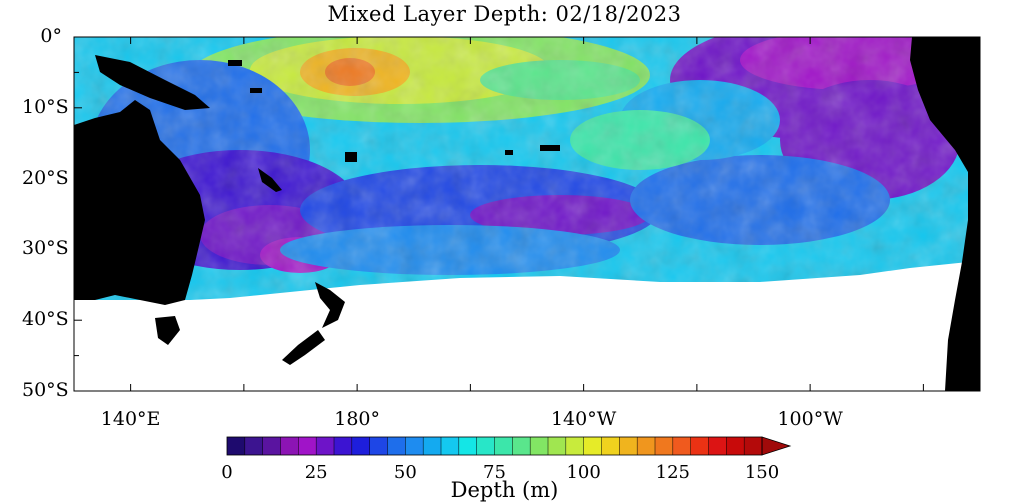 This screenshot has width=1009, height=504. What do you see at coordinates (316, 472) in the screenshot?
I see `colorbar-tick-label: 25` at bounding box center [316, 472].